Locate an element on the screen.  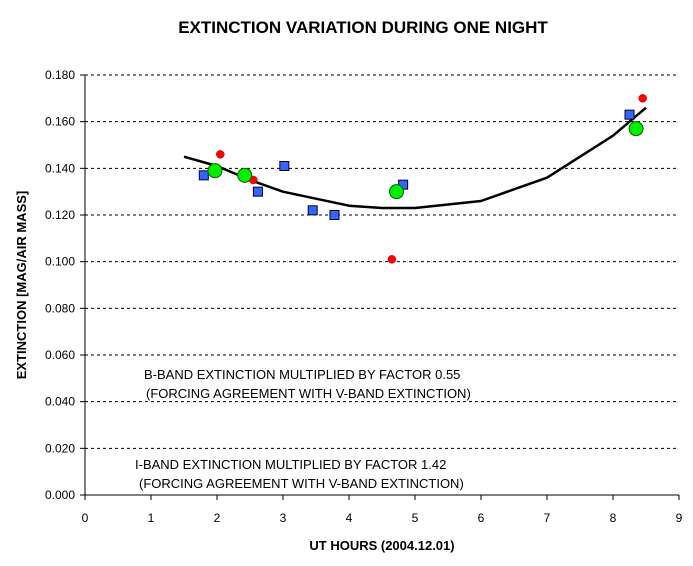
chart-title: EXTINCTION VARIATION DURING ONE NIGHT is located at coordinates (363, 27).